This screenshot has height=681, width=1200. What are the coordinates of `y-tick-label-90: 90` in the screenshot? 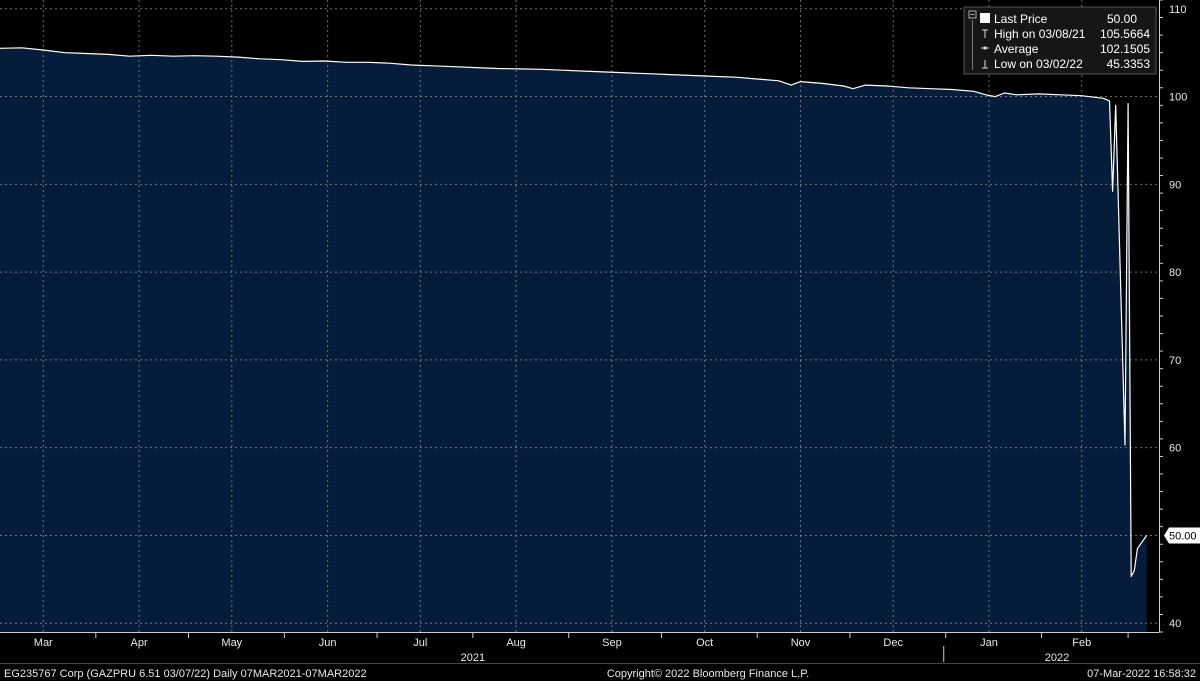 It's located at (1175, 185).